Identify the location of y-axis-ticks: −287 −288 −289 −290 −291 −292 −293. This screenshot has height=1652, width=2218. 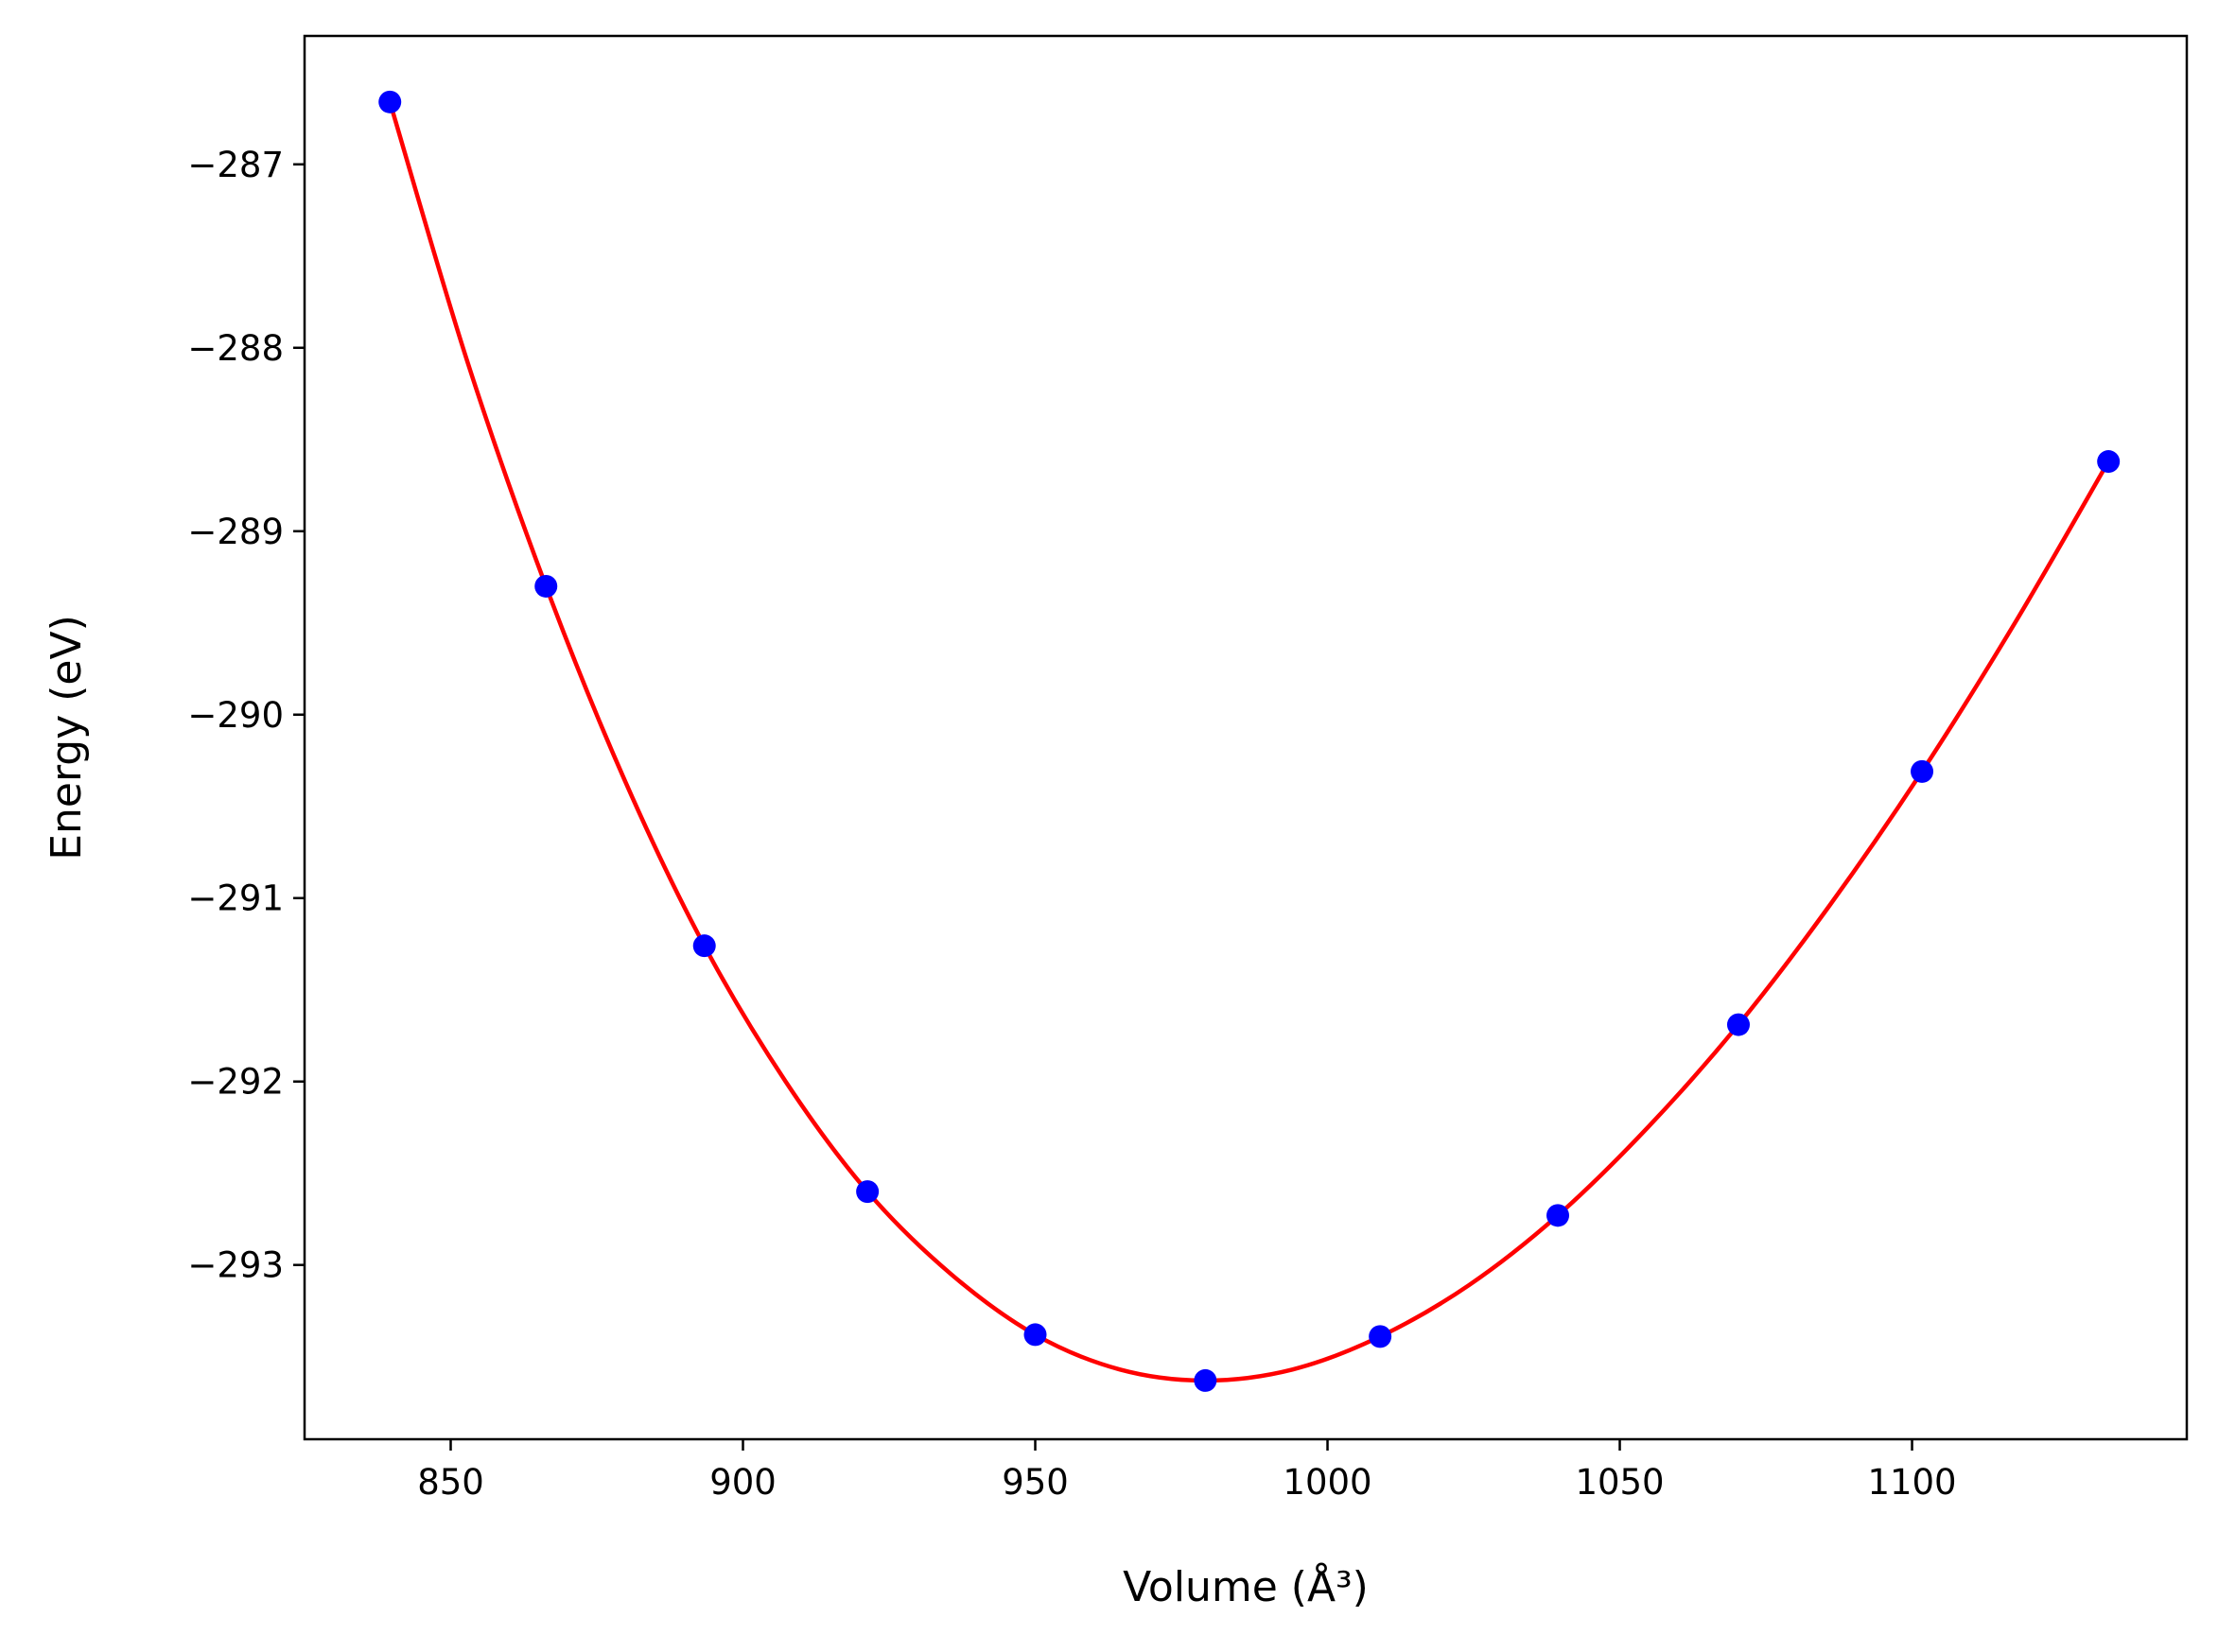
(246, 716).